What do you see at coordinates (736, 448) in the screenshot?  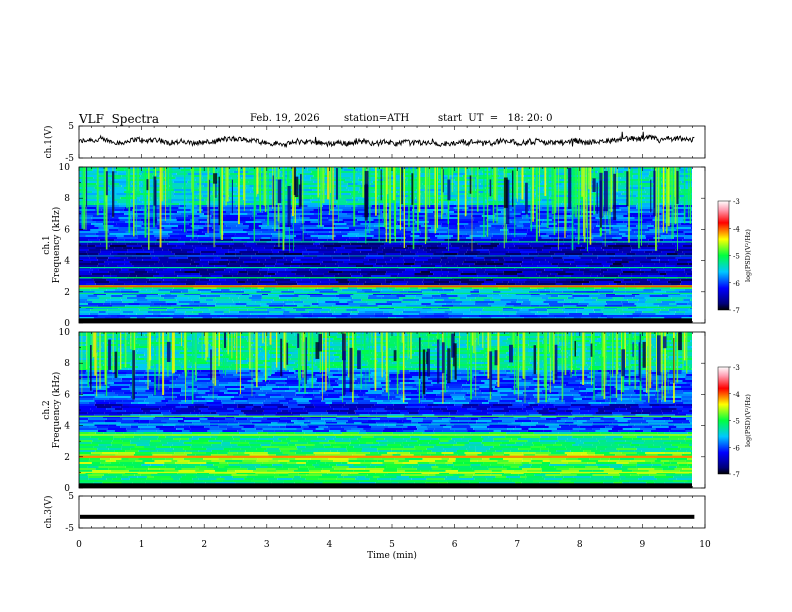 I see `ch2-spectrogram-colorbar-tick-label: -6` at bounding box center [736, 448].